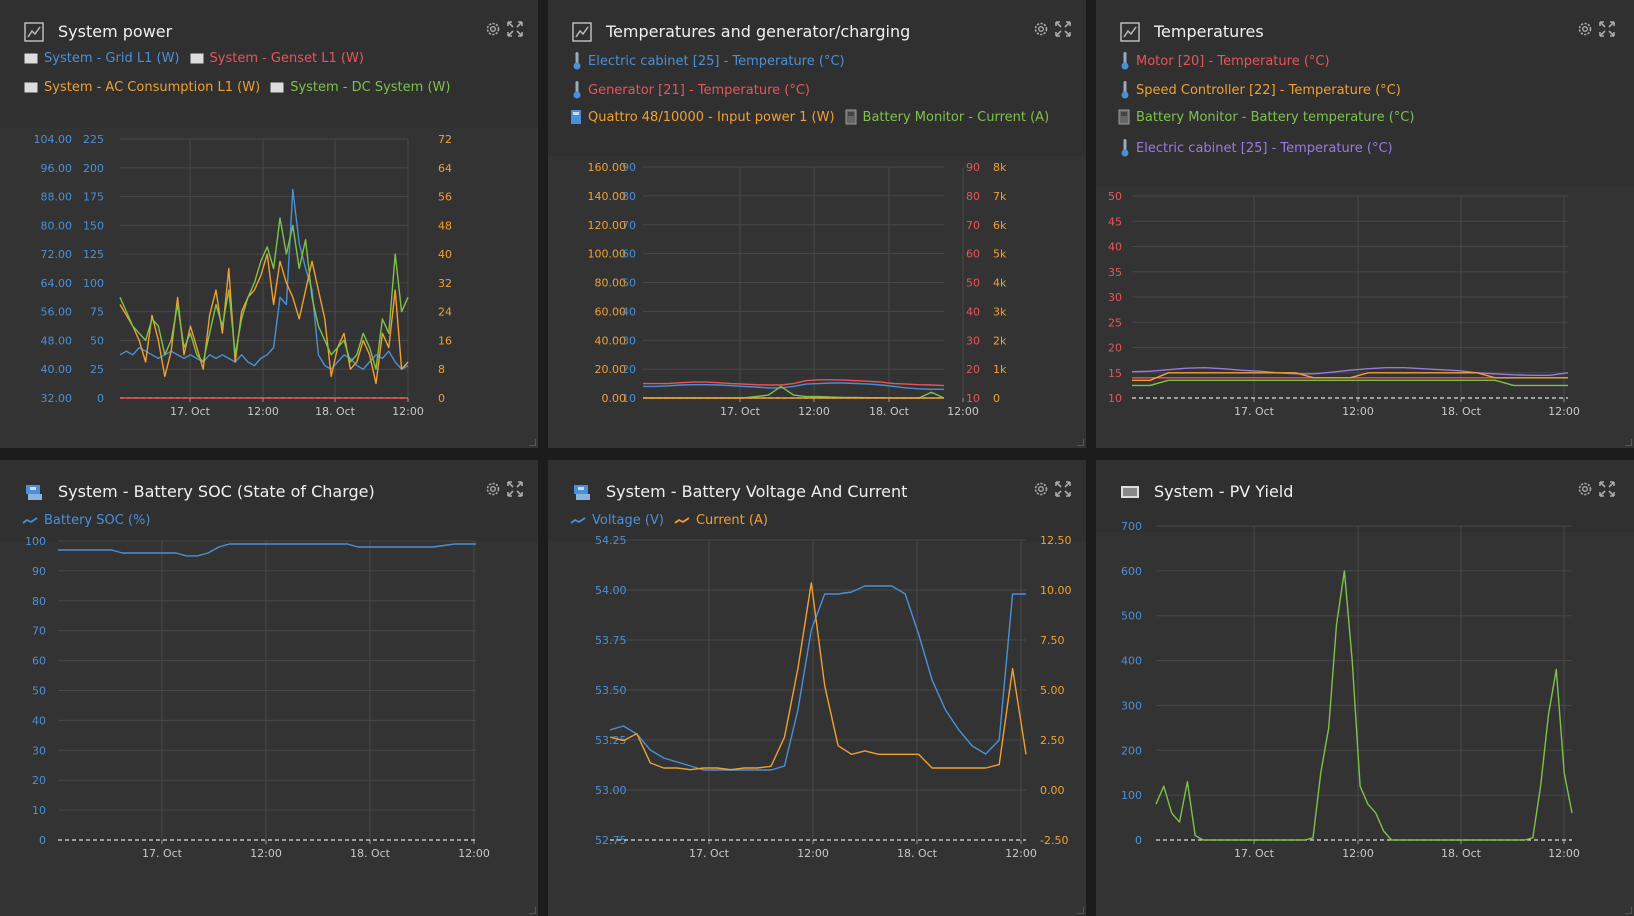 The height and width of the screenshot is (916, 1634). I want to click on legend-item-generator: Generator [21] - Temperature (°C), so click(691, 90).